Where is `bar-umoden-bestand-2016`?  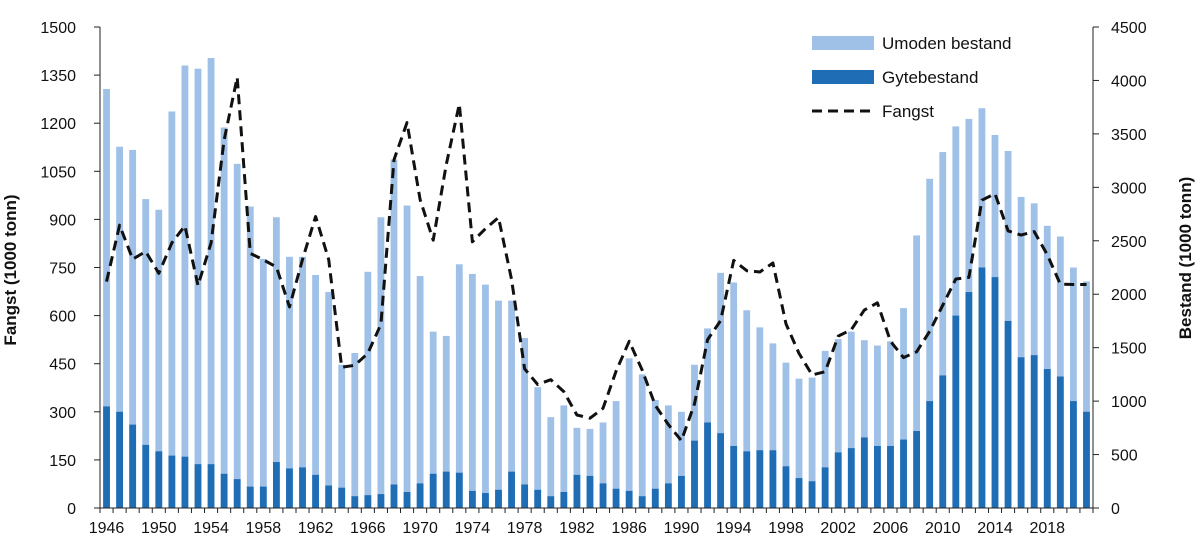
bar-umoden-bestand-2016 is located at coordinates (1021, 352).